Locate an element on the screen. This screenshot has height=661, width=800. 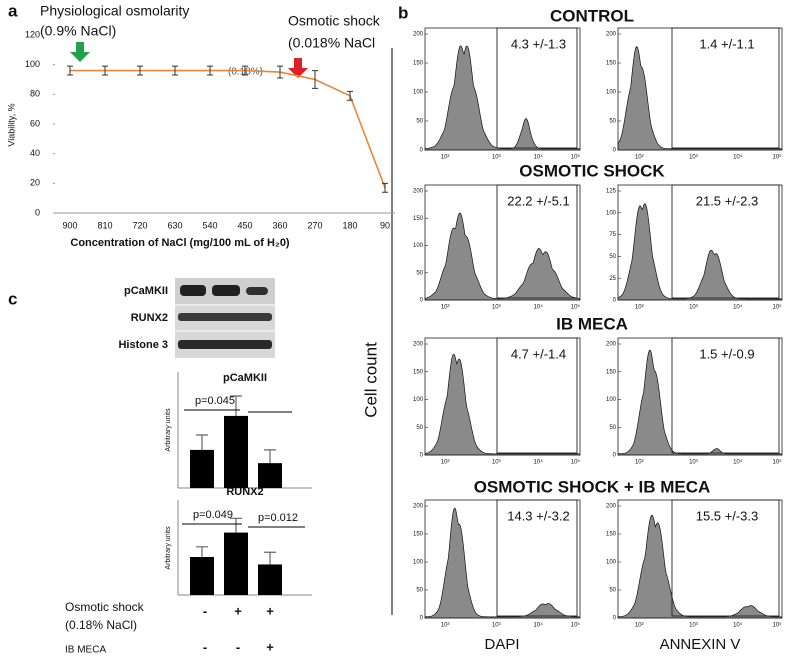
row-title: OSMOTIC SHOCK is located at coordinates (592, 170).